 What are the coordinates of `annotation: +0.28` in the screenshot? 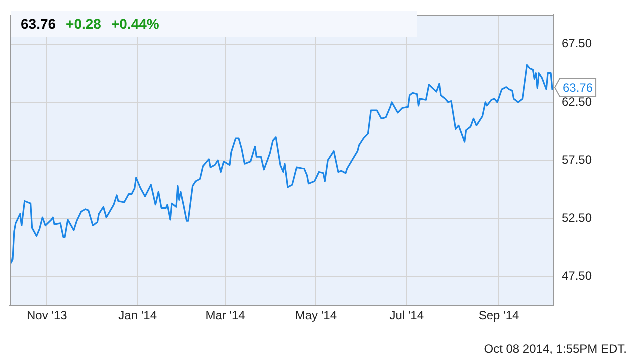 It's located at (84, 24).